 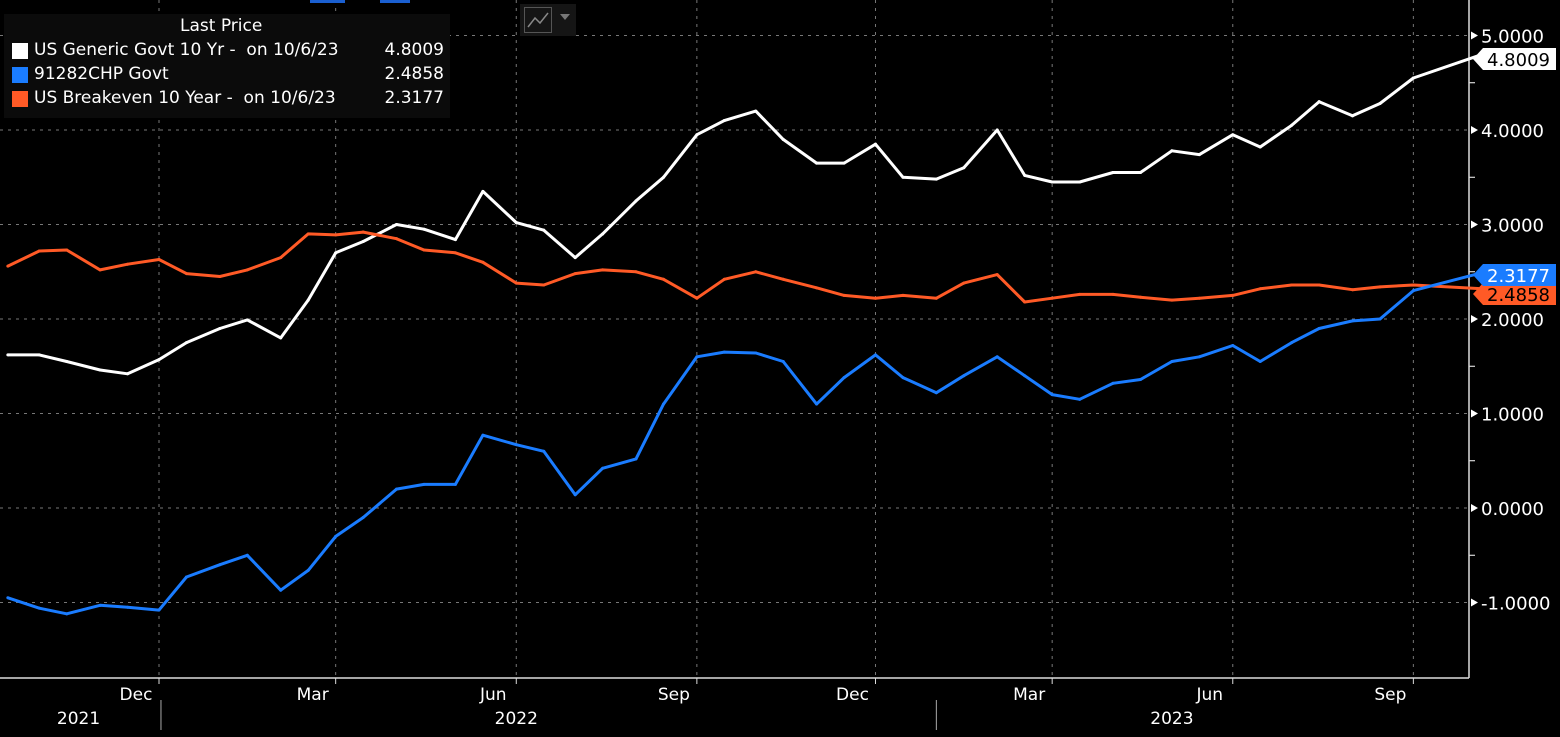 I want to click on last-value-label: 2.3177, so click(x=1518, y=276).